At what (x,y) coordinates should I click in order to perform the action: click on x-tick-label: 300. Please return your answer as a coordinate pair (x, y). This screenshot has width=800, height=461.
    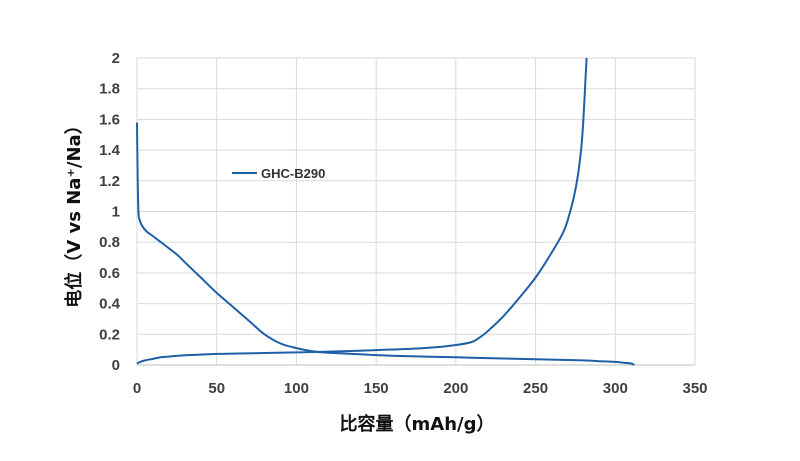
    Looking at the image, I should click on (615, 388).